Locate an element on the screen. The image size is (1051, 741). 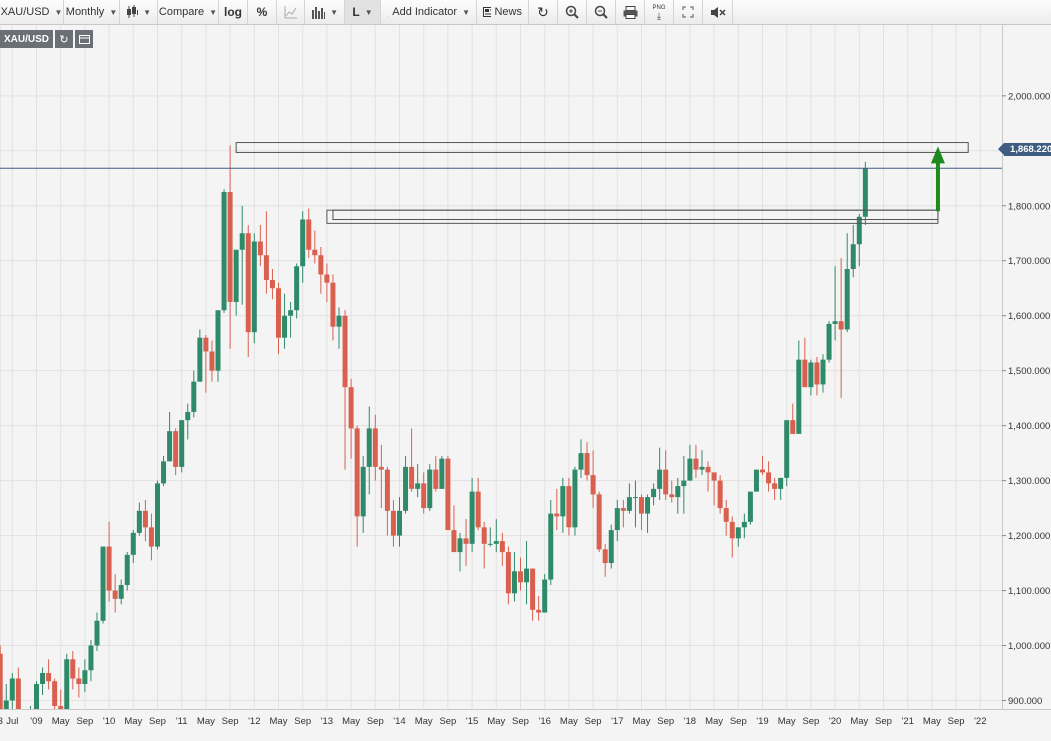
resistance-zone-rectangle is located at coordinates (602, 147).